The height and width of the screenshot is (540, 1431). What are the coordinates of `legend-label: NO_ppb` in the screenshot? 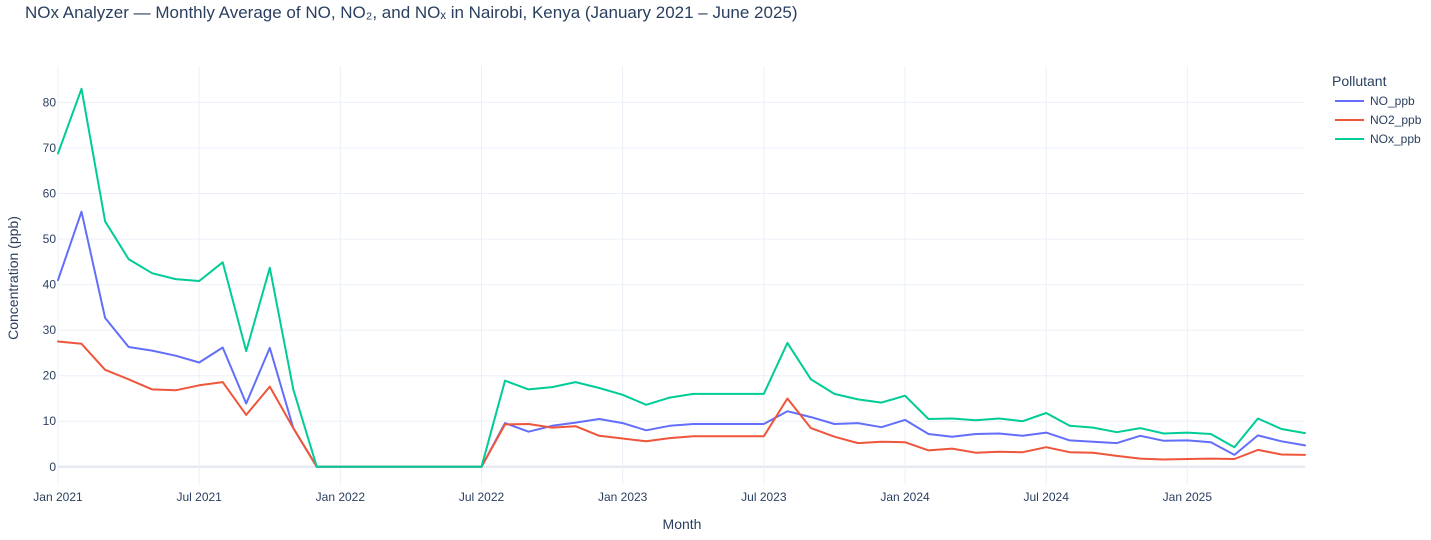 It's located at (1392, 101).